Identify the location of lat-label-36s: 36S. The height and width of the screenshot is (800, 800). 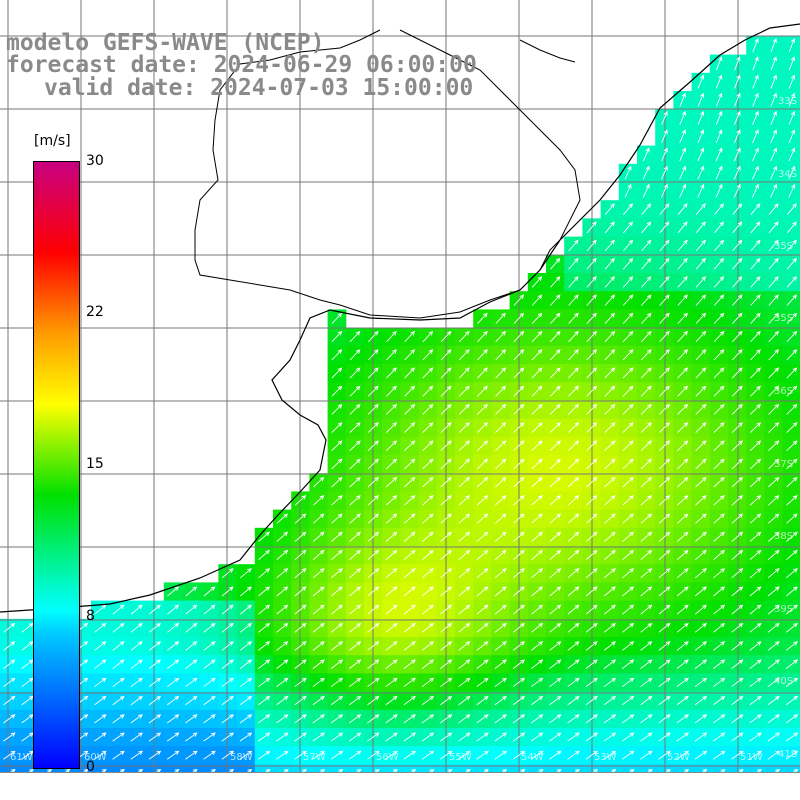
(784, 391).